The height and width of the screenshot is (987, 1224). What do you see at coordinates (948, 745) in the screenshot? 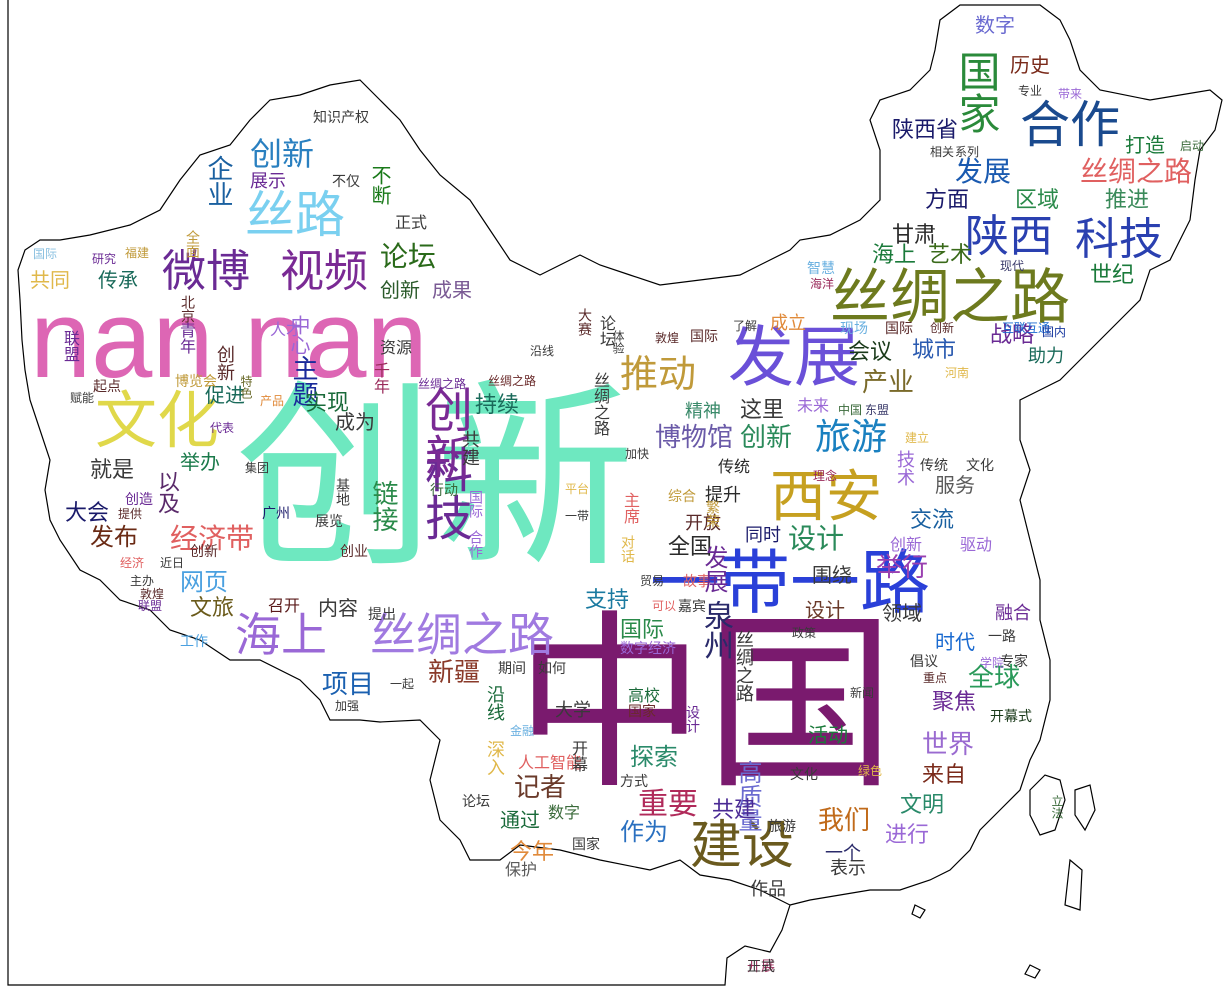
I see `cloud-word: 世界` at bounding box center [948, 745].